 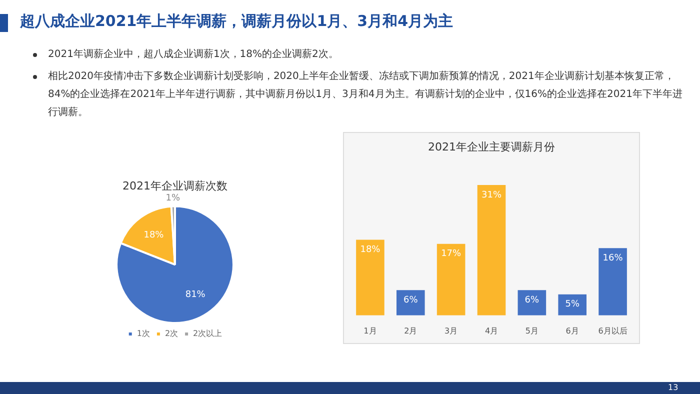 I want to click on data-label: 5%, so click(x=572, y=305).